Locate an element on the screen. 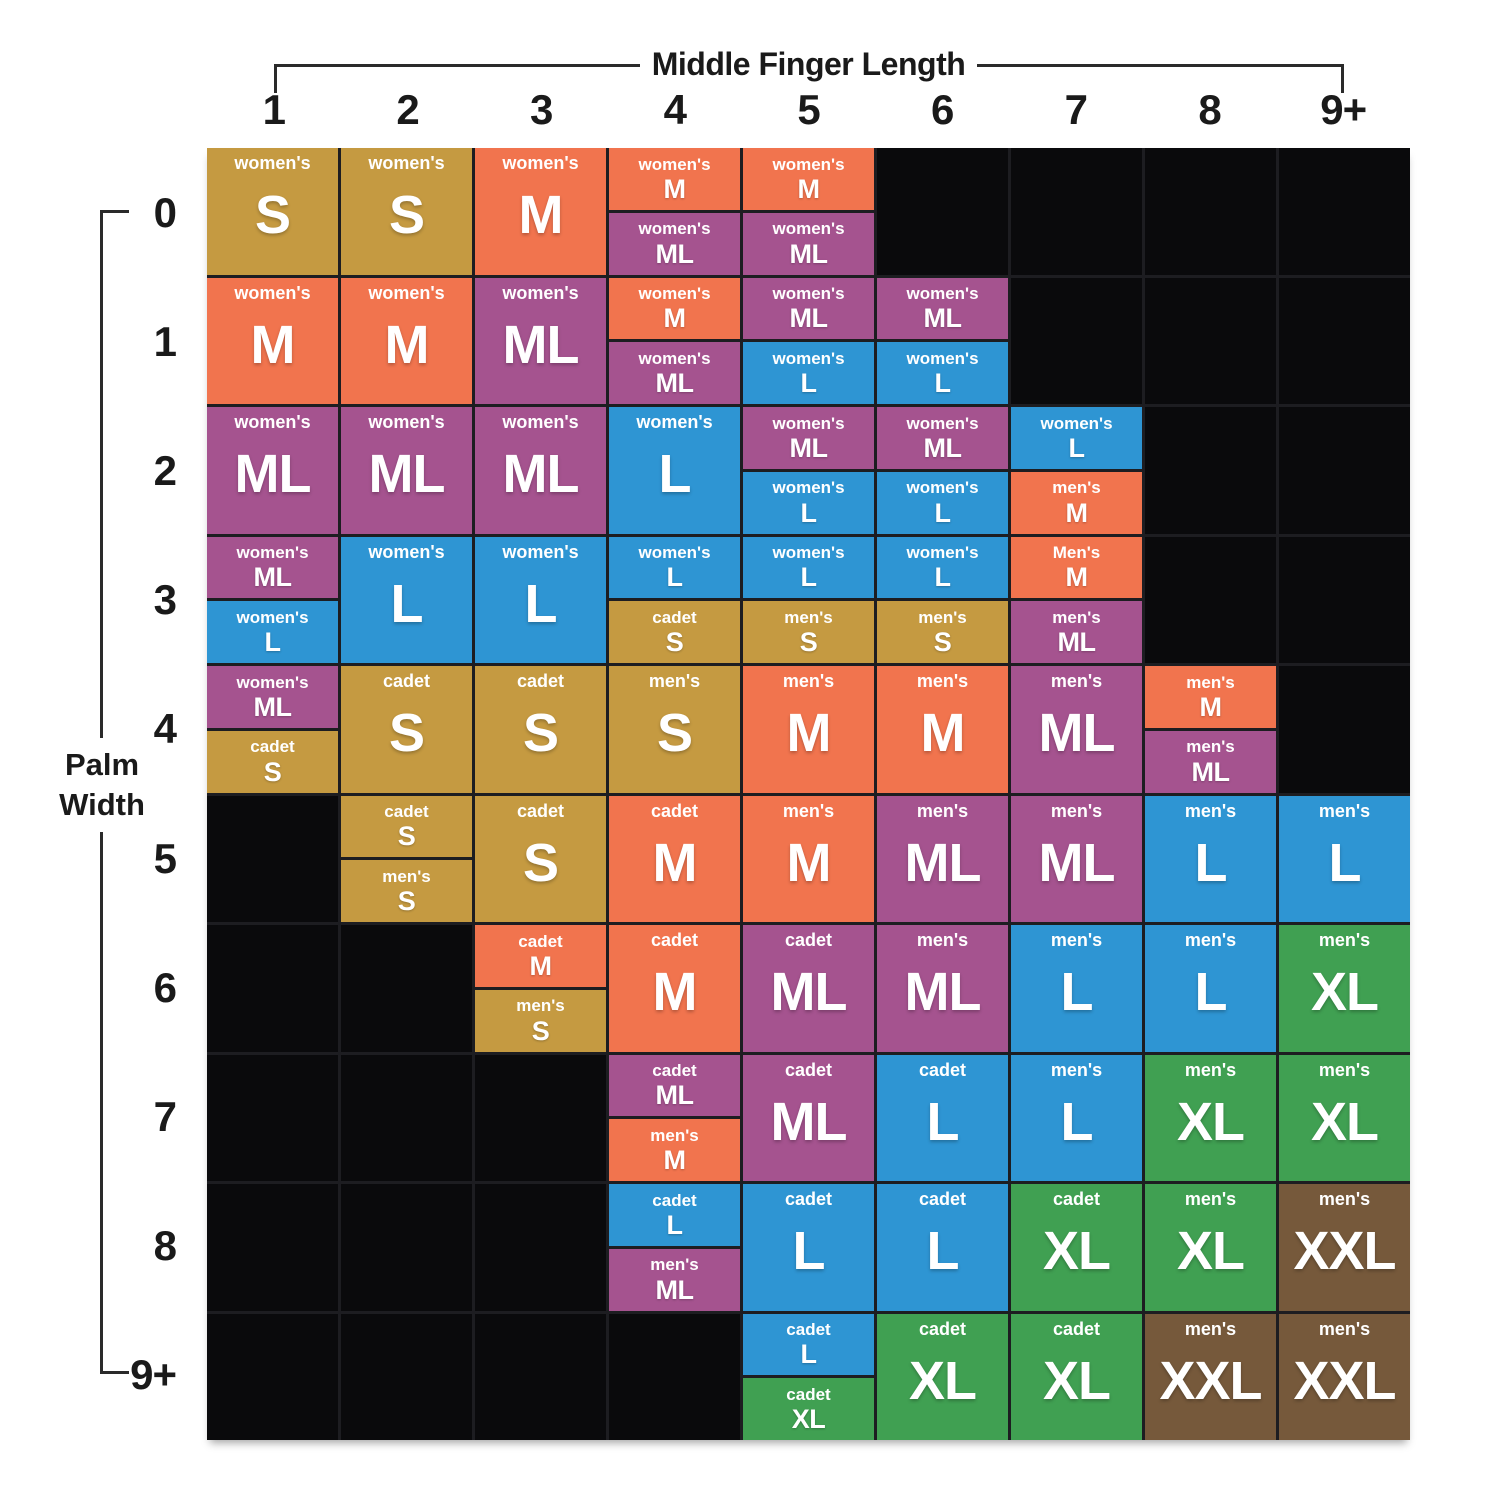 This screenshot has width=1500, height=1500. x-axis-bracket-tick-left is located at coordinates (275, 78).